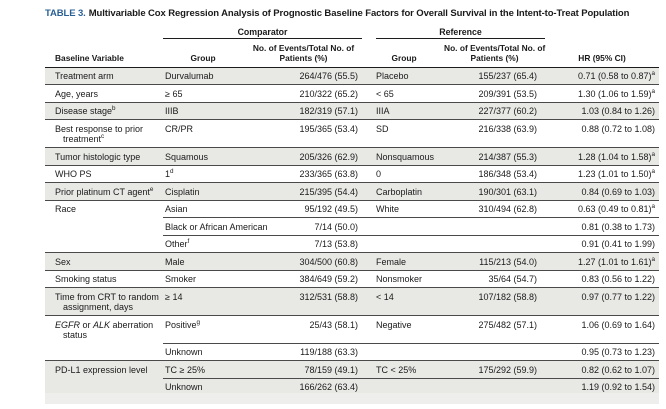 Image resolution: width=666 pixels, height=409 pixels. What do you see at coordinates (602, 110) in the screenshot?
I see `cell-hazard-ratio: 1.03 (0.84 to 1.26)` at bounding box center [602, 110].